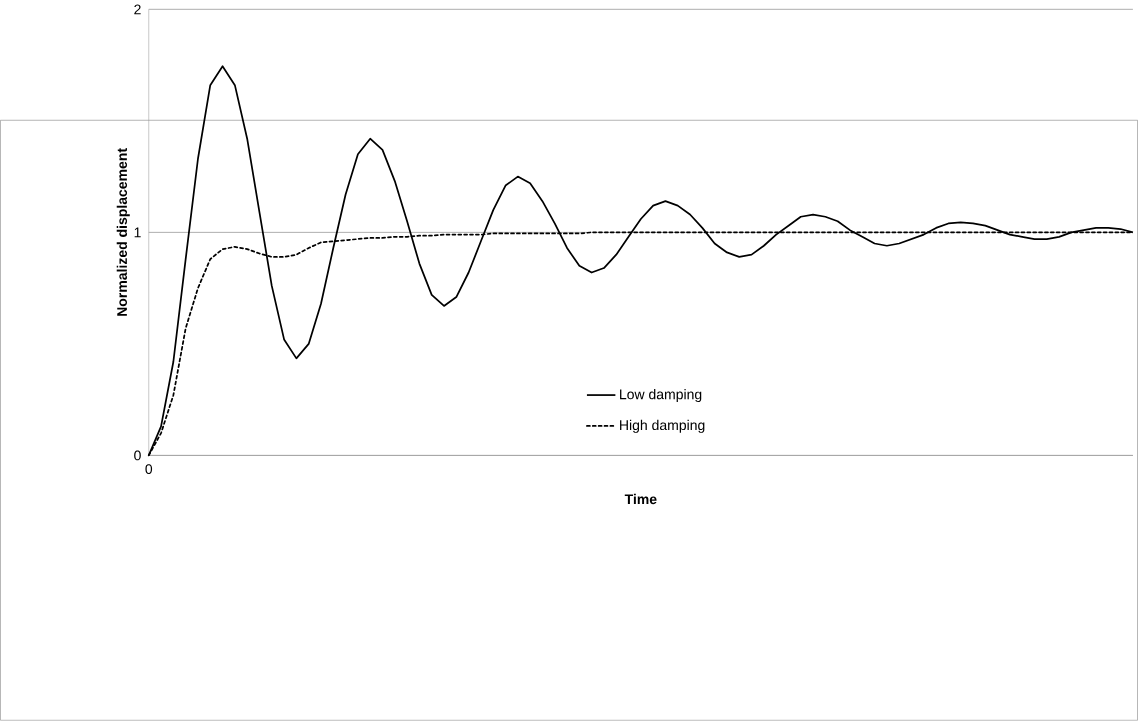 The height and width of the screenshot is (721, 1138). Describe the element at coordinates (640, 499) in the screenshot. I see `x-axis-title: Time` at that location.